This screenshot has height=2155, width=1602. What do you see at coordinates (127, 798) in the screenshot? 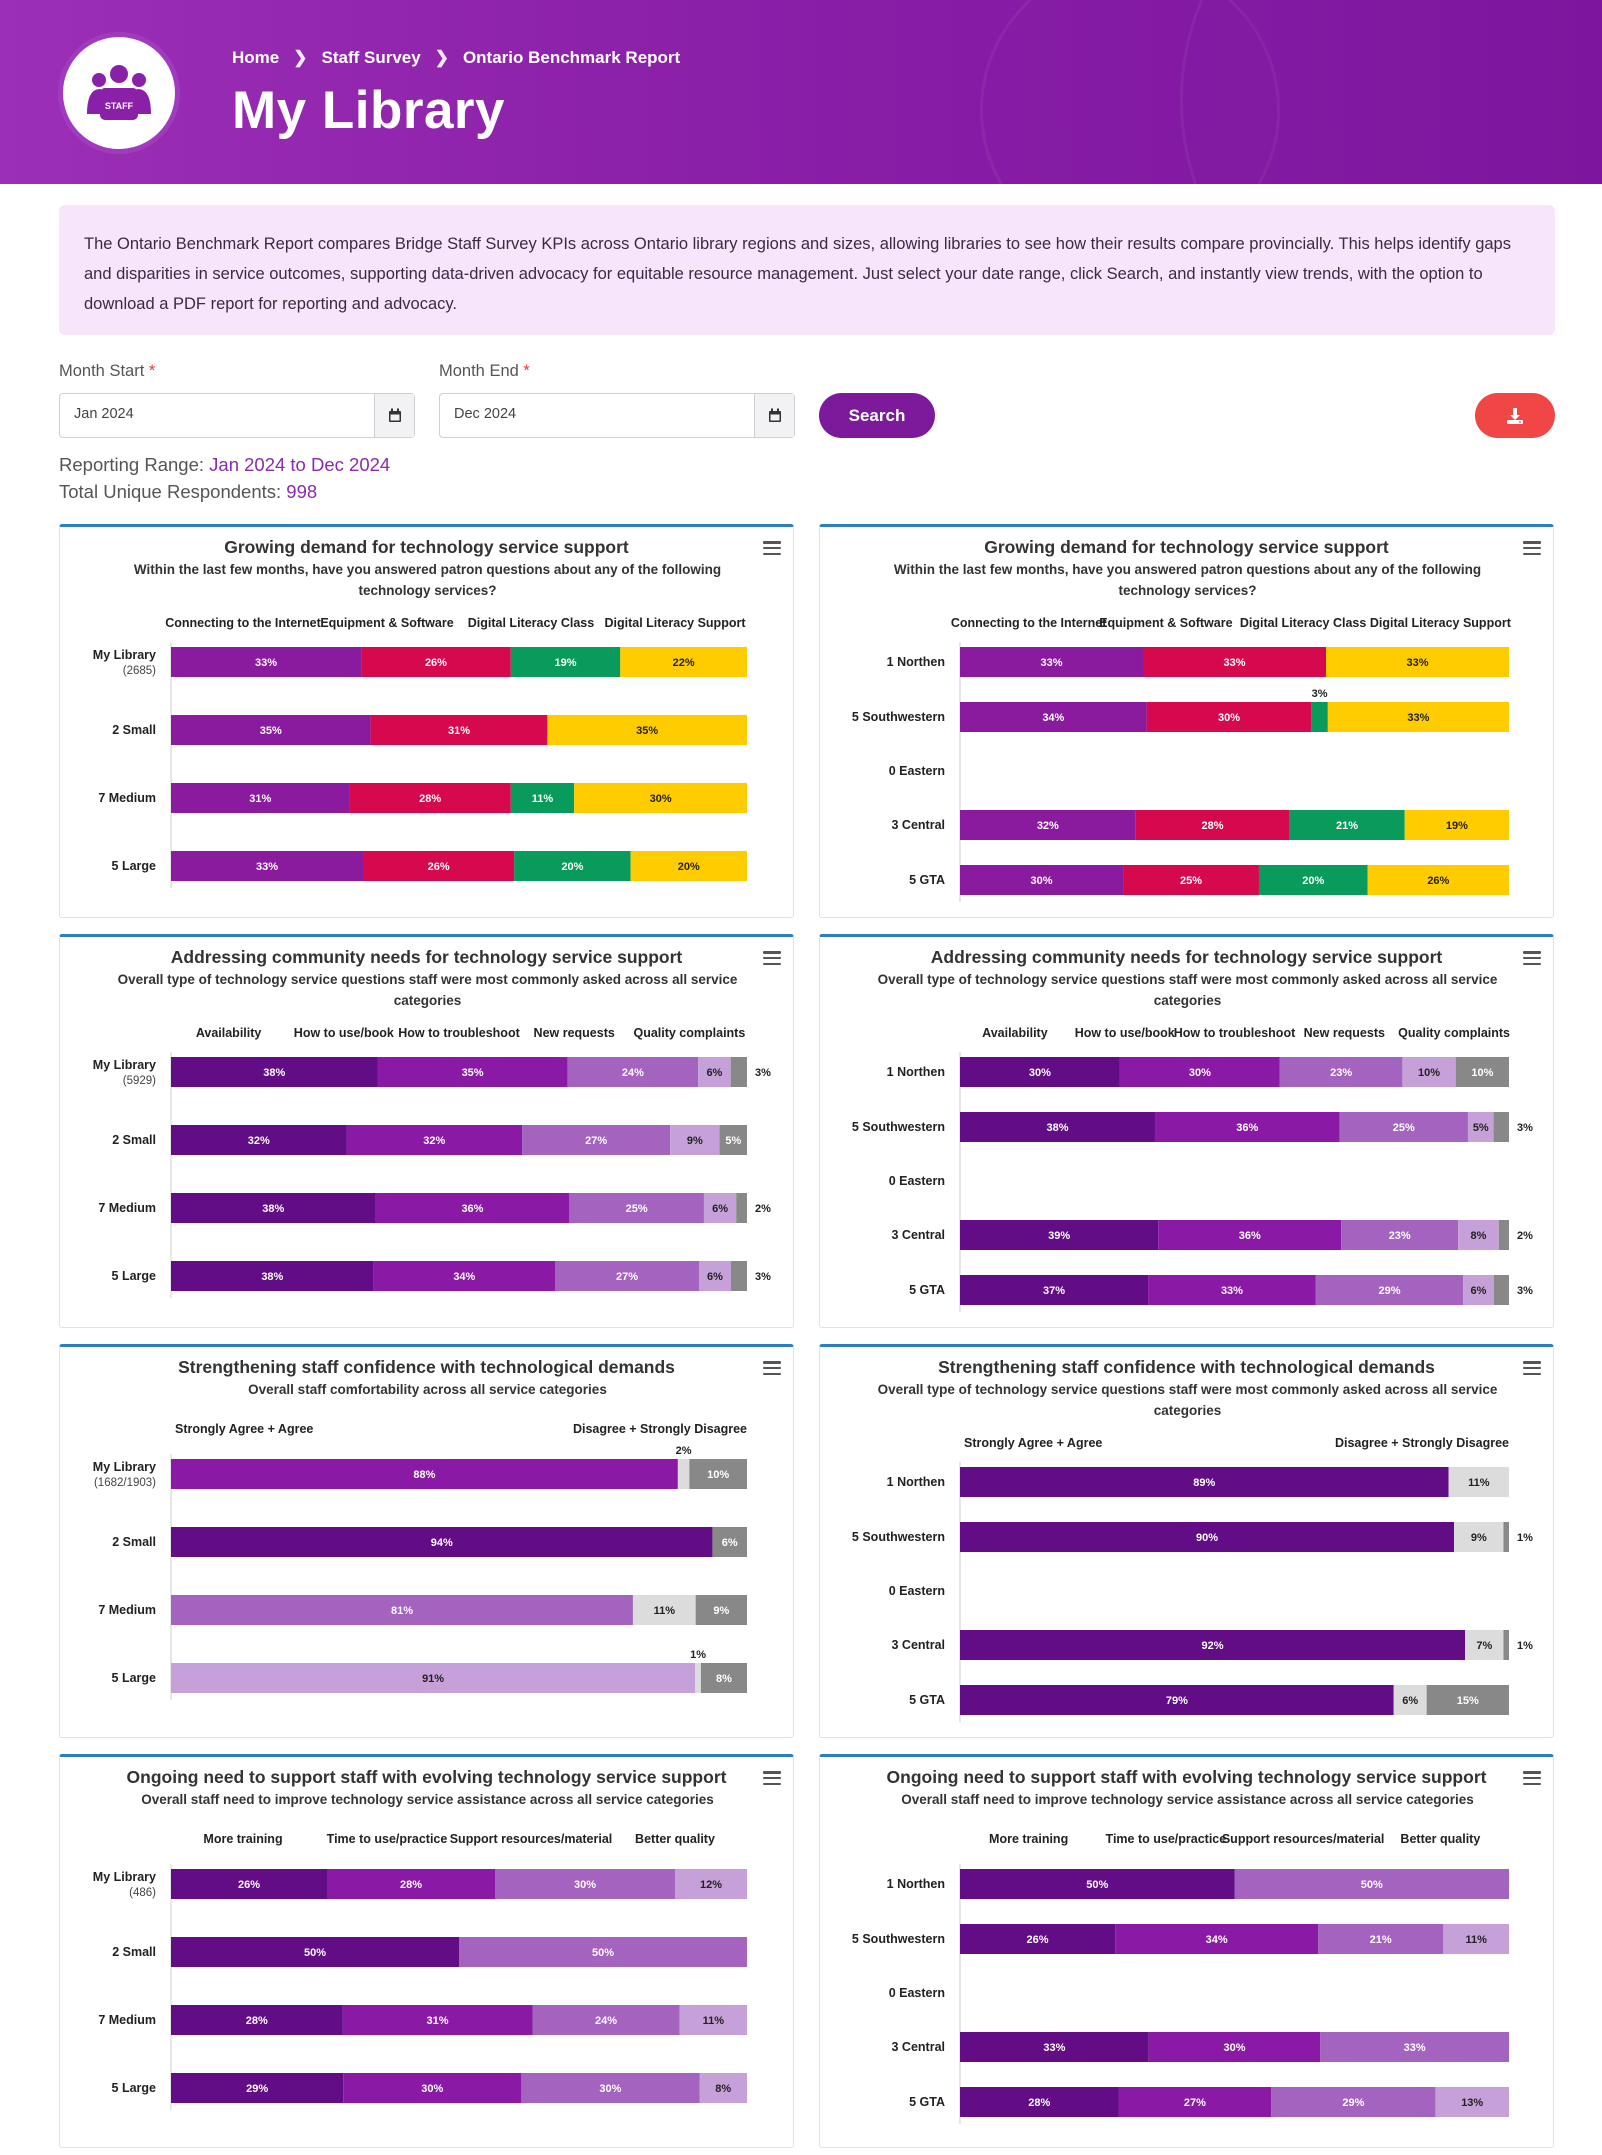
I see `category-label: 7 Medium` at bounding box center [127, 798].